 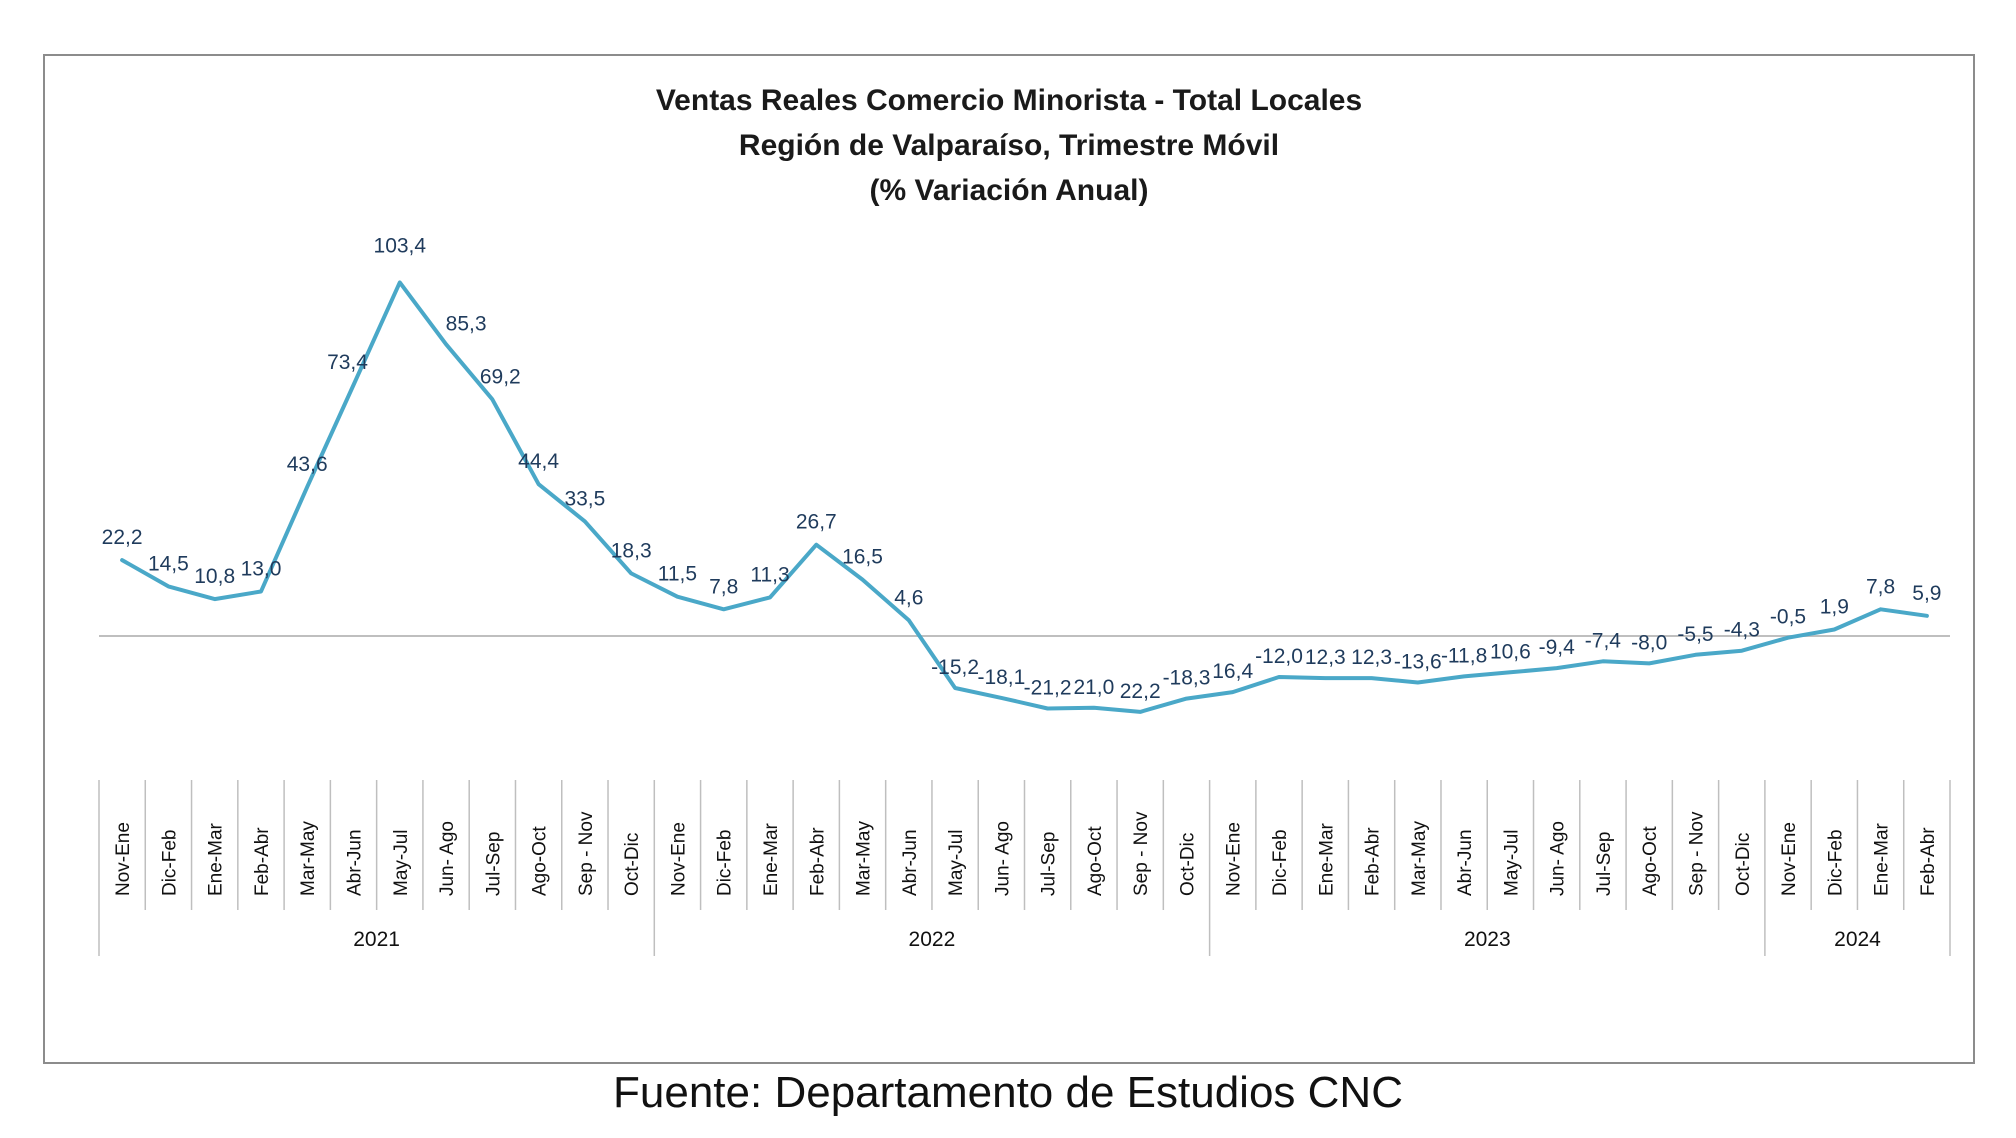 I want to click on data-label: 73,4, so click(x=347, y=362).